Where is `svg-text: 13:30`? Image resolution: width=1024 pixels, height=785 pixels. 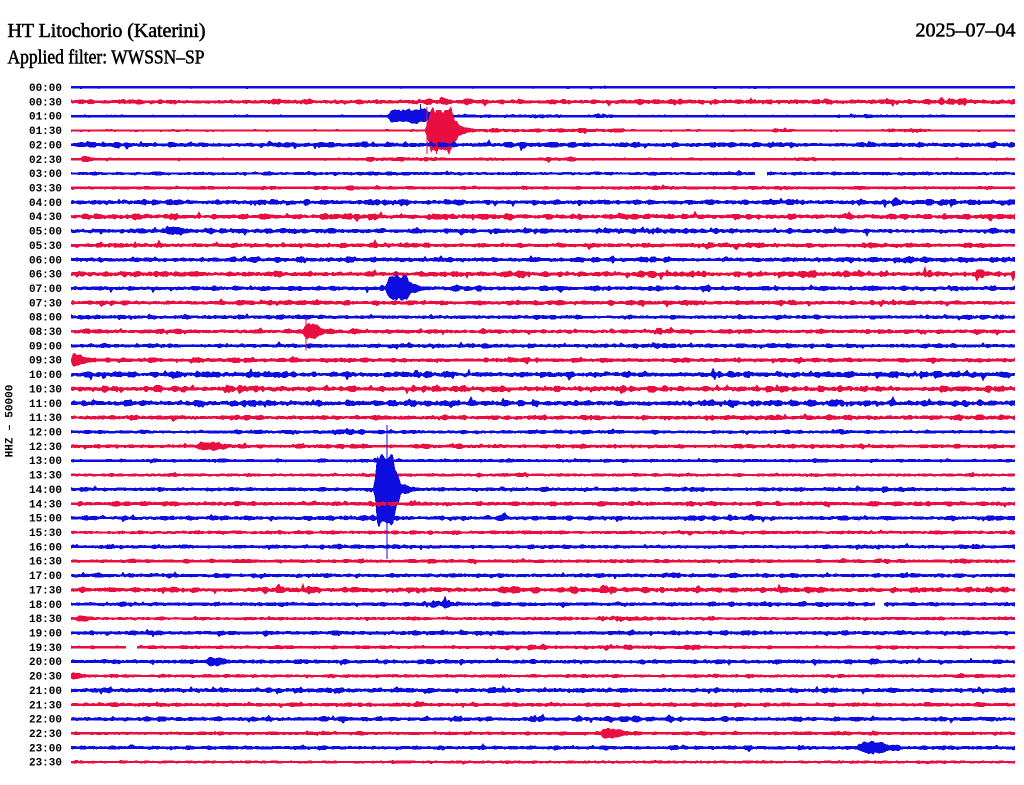 svg-text: 13:30 is located at coordinates (45, 477).